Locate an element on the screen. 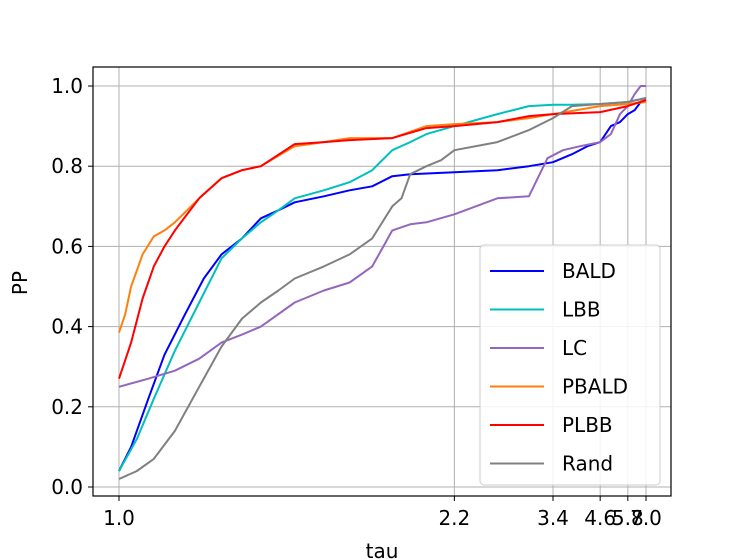 This screenshot has height=560, width=747. legend-label-bald: BALD is located at coordinates (589, 271).